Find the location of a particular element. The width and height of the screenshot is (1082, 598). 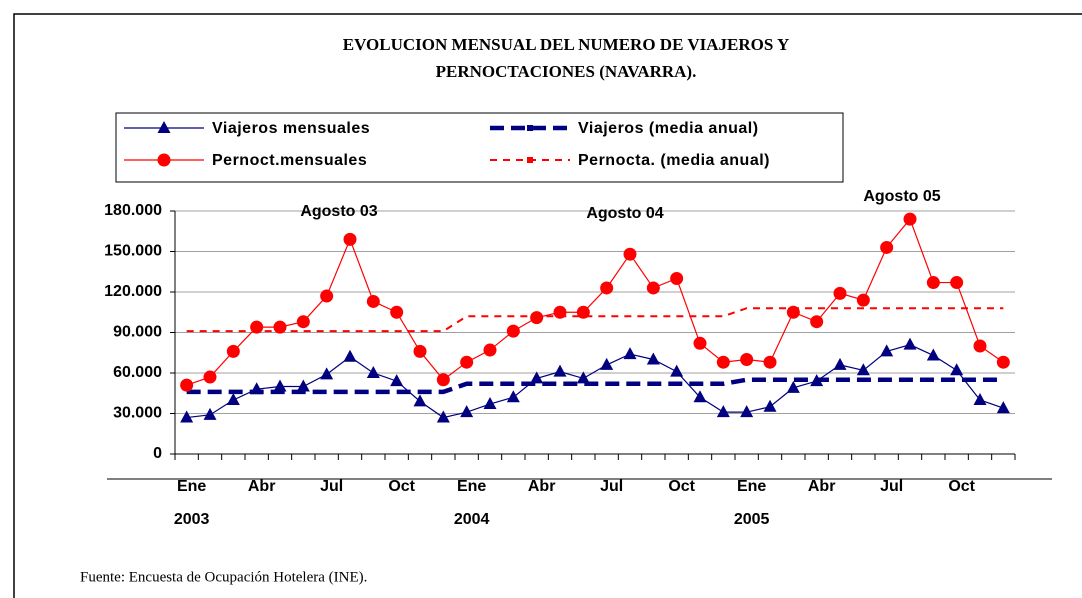

legend-label: Pernocta. (media anual) is located at coordinates (674, 160).